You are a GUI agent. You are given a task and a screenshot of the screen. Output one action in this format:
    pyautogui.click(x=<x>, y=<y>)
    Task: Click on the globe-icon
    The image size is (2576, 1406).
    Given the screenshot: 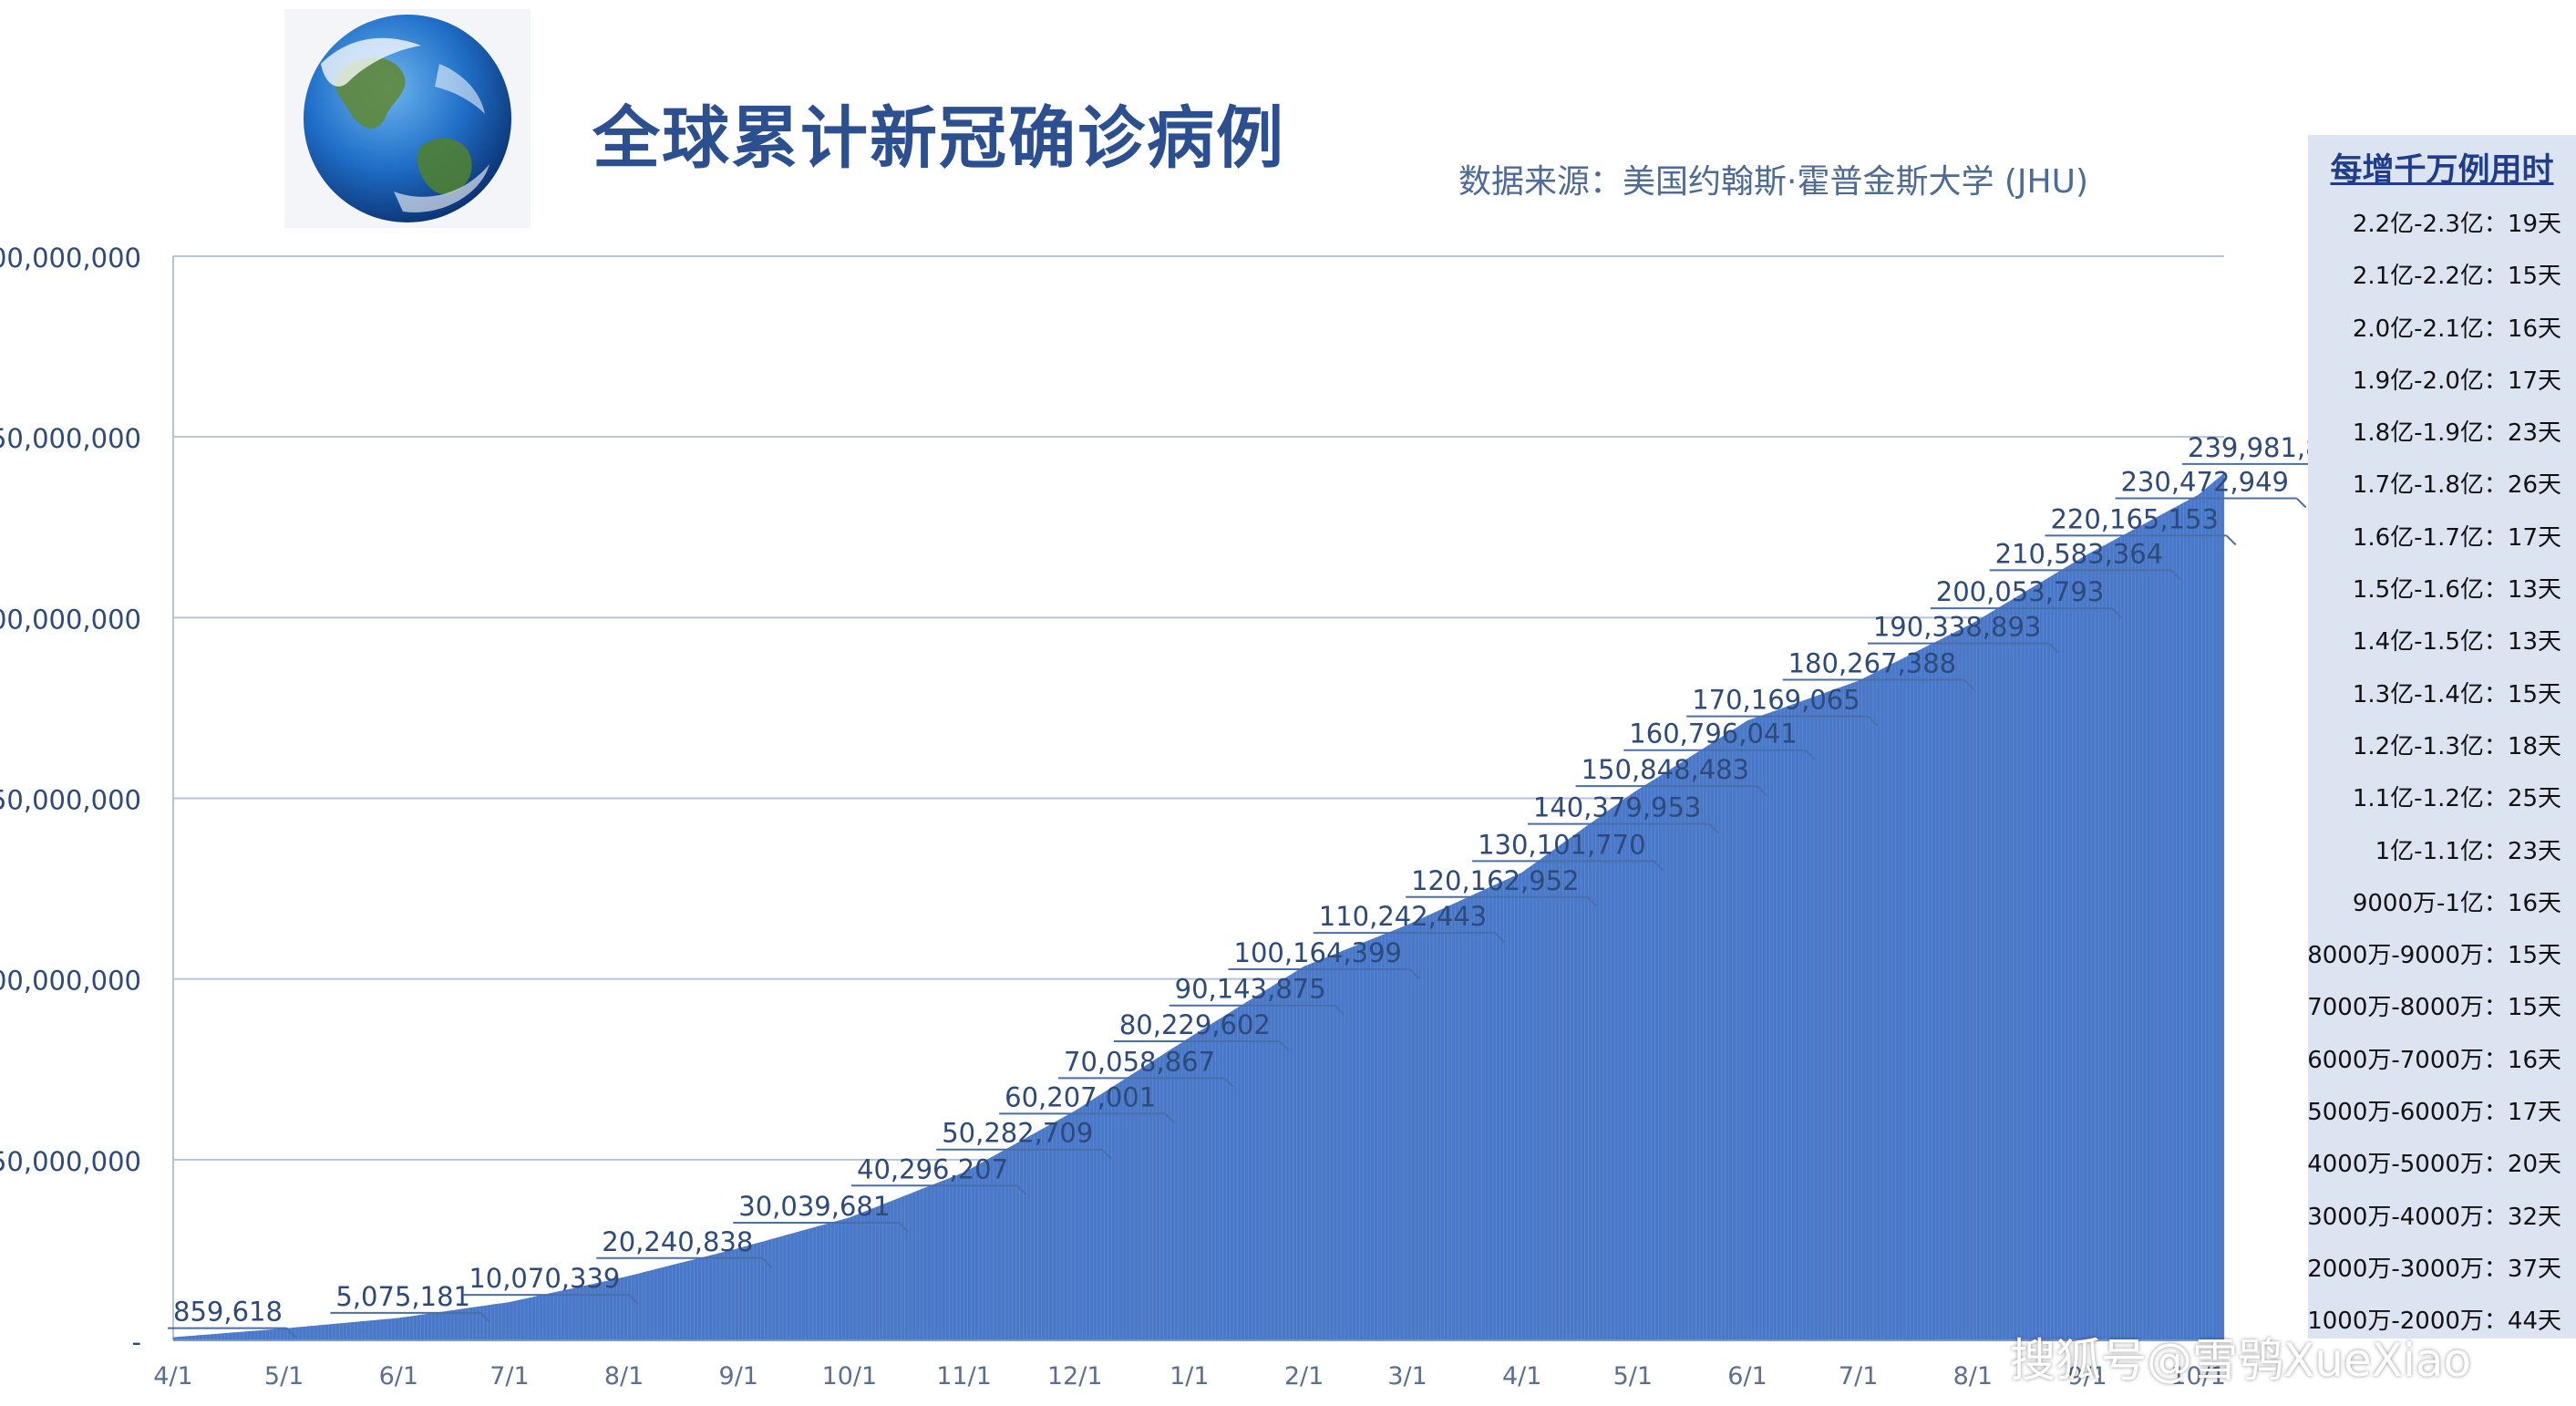 What is the action you would take?
    pyautogui.click(x=407, y=118)
    